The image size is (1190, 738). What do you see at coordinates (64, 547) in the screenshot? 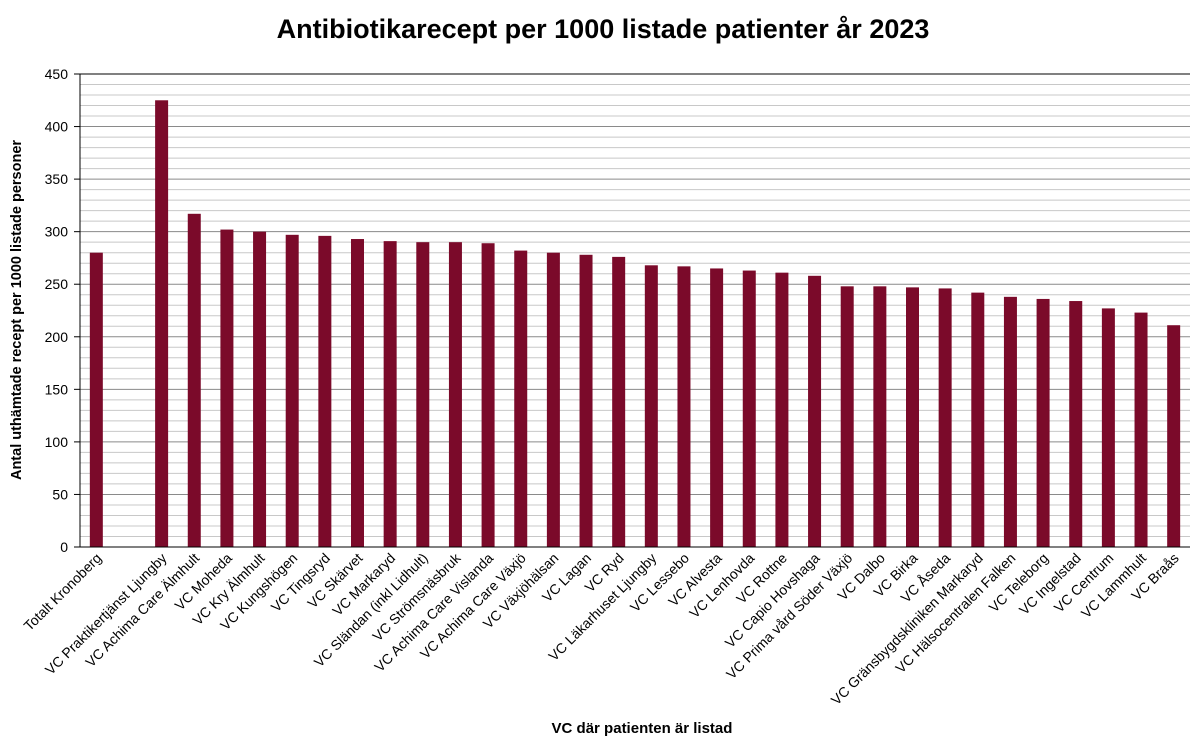
I see `y-tick-label: 0` at bounding box center [64, 547].